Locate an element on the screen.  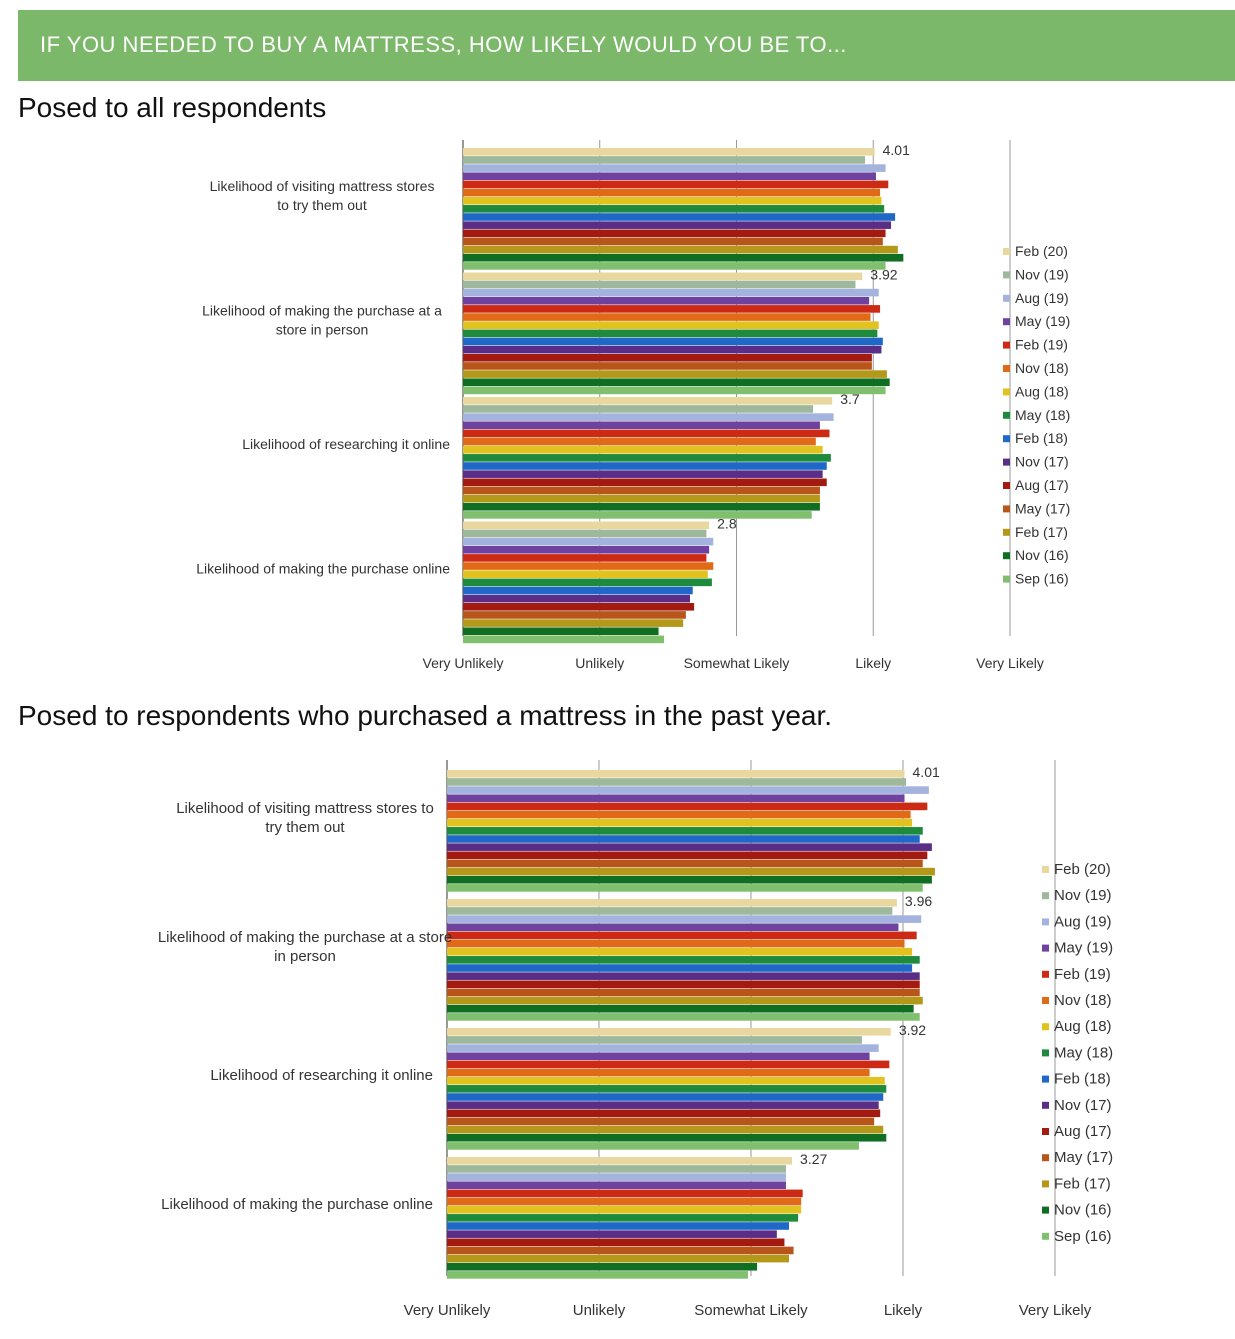
category-label-0: try them out is located at coordinates (305, 827).